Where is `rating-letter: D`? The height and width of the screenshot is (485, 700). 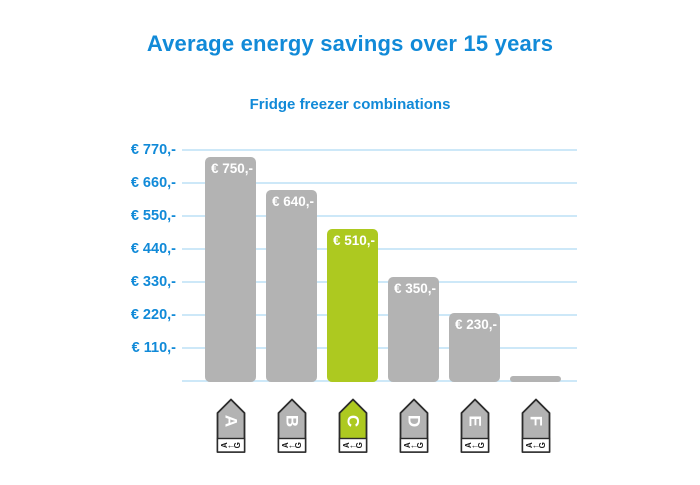
rating-letter: D is located at coordinates (413, 421).